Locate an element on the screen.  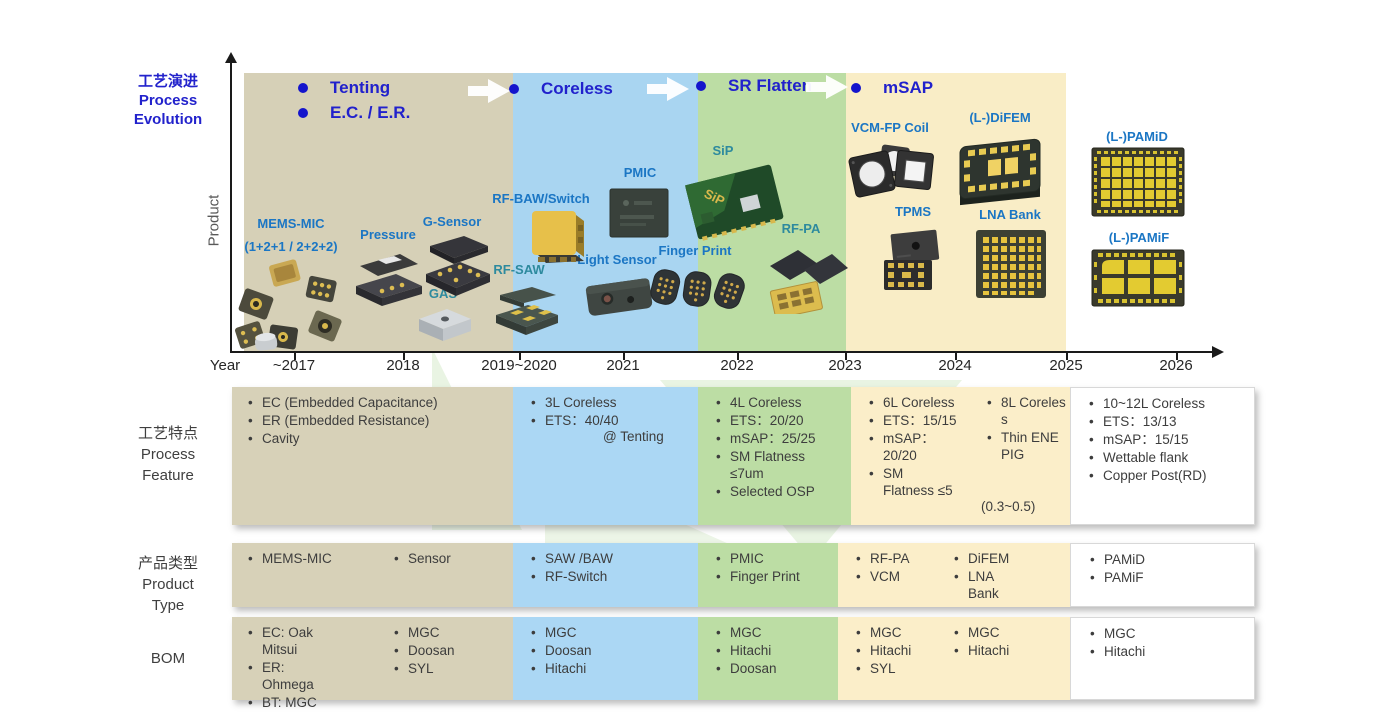
stage-label: mSAP is located at coordinates (908, 87).